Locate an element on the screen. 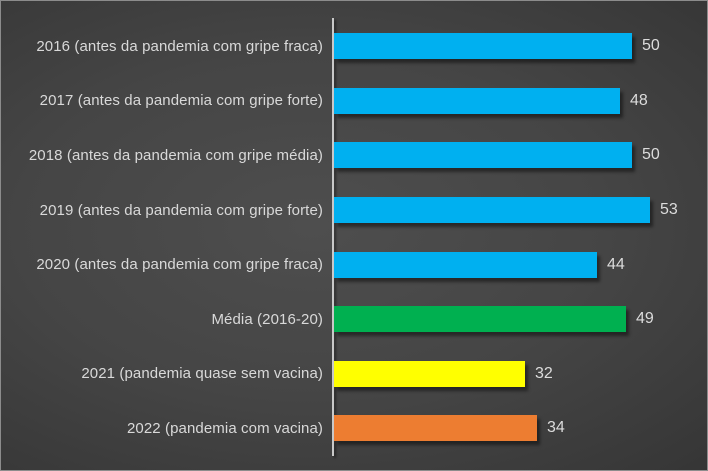 This screenshot has height=471, width=708. category-label: 2020 (antes da pandemia com gripe fraca) is located at coordinates (179, 265).